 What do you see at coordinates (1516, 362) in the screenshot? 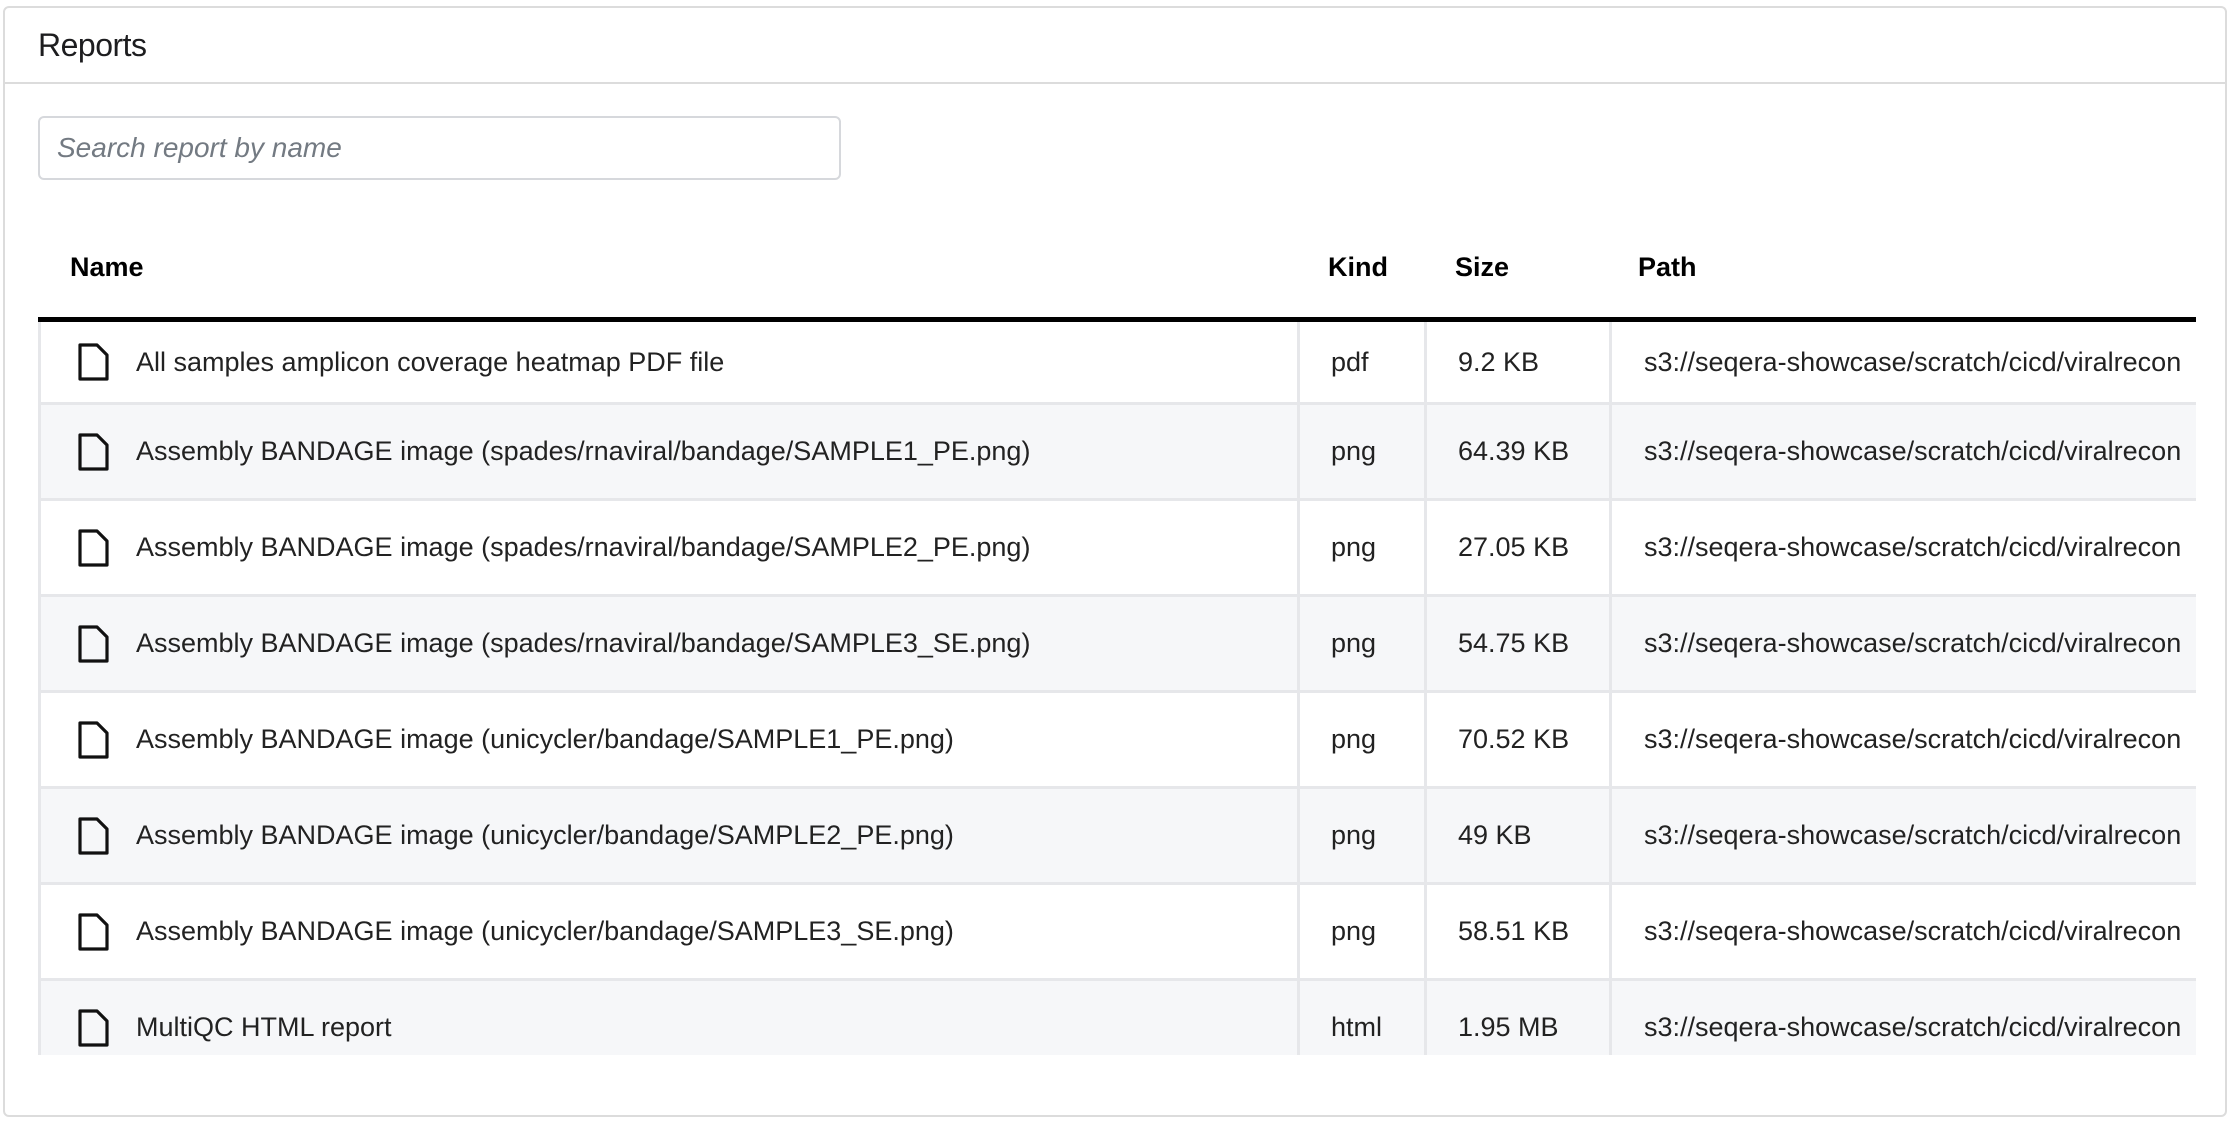
I see `cell-size: 9.2 KB` at bounding box center [1516, 362].